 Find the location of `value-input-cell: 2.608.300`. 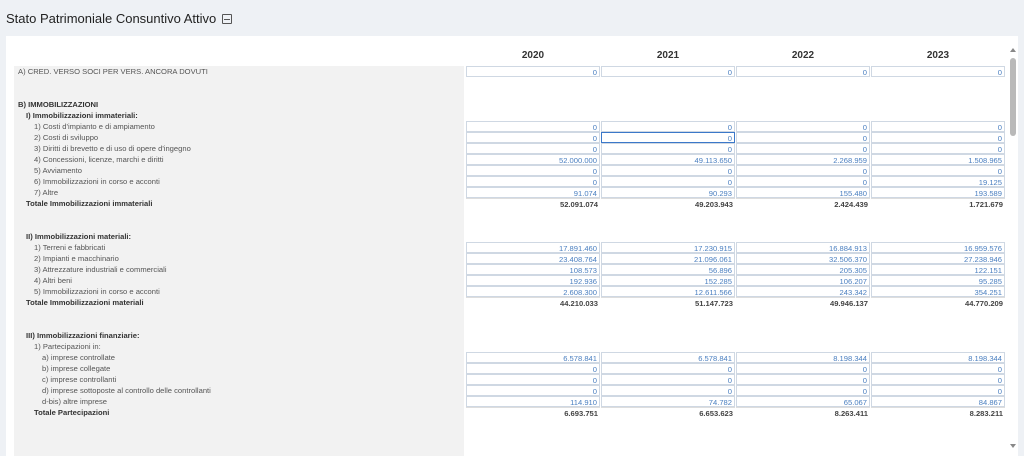

value-input-cell: 2.608.300 is located at coordinates (533, 291).